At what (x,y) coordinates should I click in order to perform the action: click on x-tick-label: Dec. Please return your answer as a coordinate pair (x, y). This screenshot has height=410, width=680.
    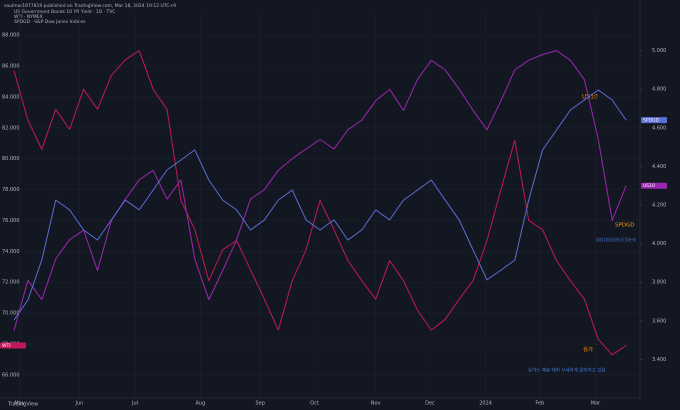
    Looking at the image, I should click on (430, 404).